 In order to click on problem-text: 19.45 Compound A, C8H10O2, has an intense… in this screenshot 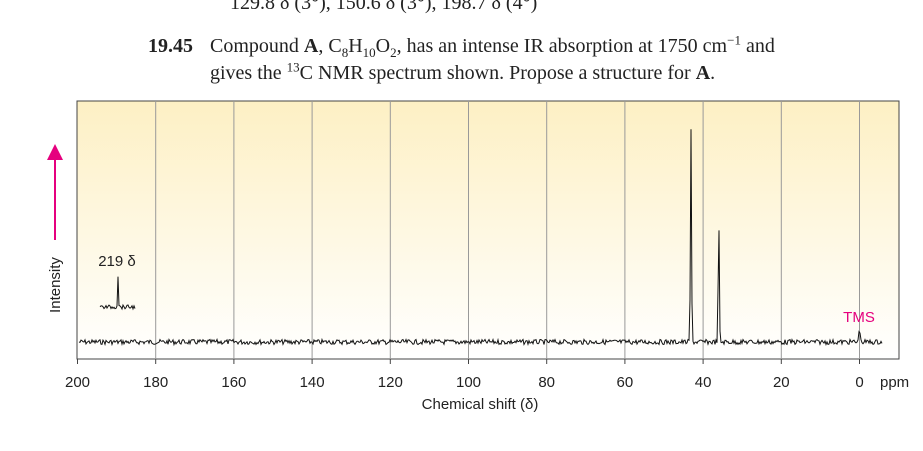, I will do `click(461, 60)`.